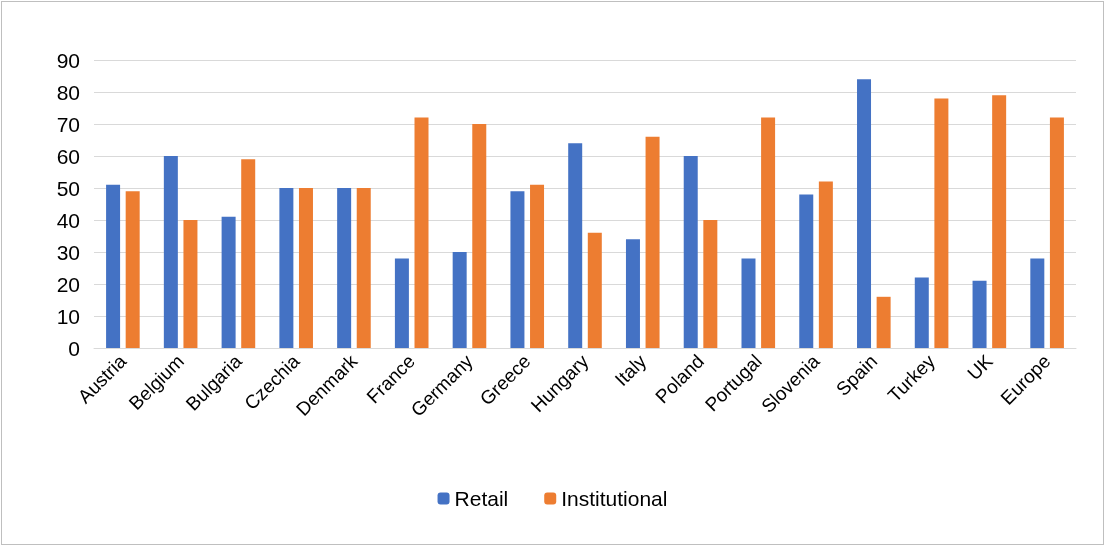 The width and height of the screenshot is (1105, 546). Describe the element at coordinates (68, 284) in the screenshot. I see `y-tick-label: 20` at that location.